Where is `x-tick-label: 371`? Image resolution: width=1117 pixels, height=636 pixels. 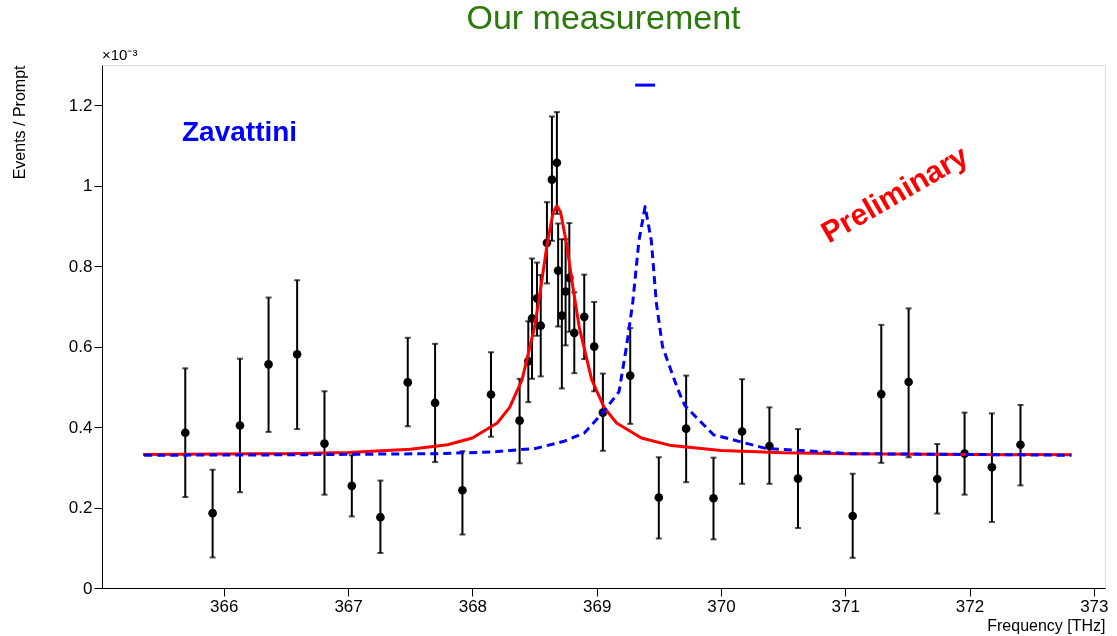 x-tick-label: 371 is located at coordinates (845, 606).